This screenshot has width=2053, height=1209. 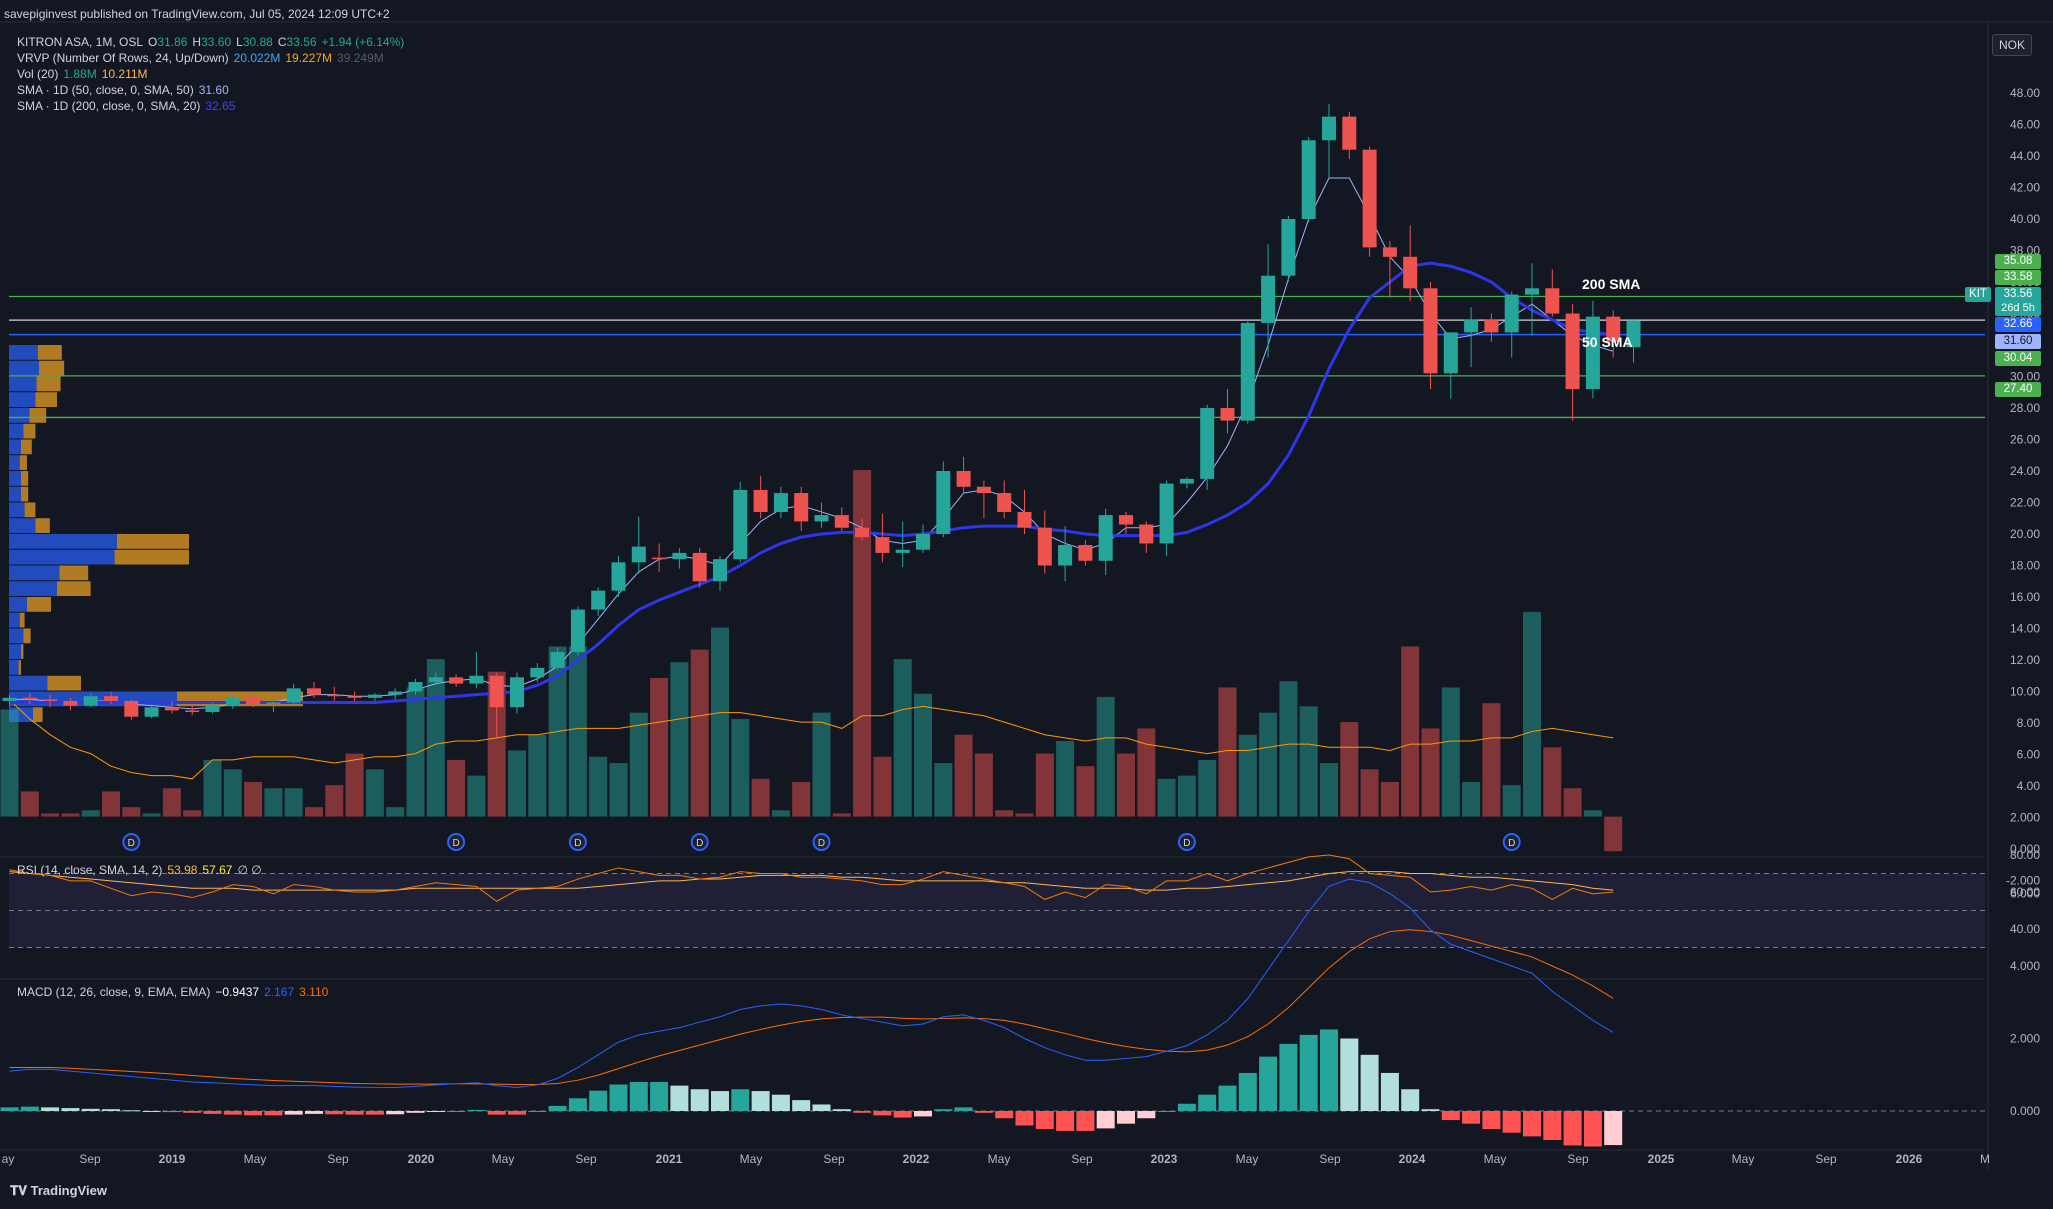 I want to click on dividend-label-6: D, so click(x=1511, y=843).